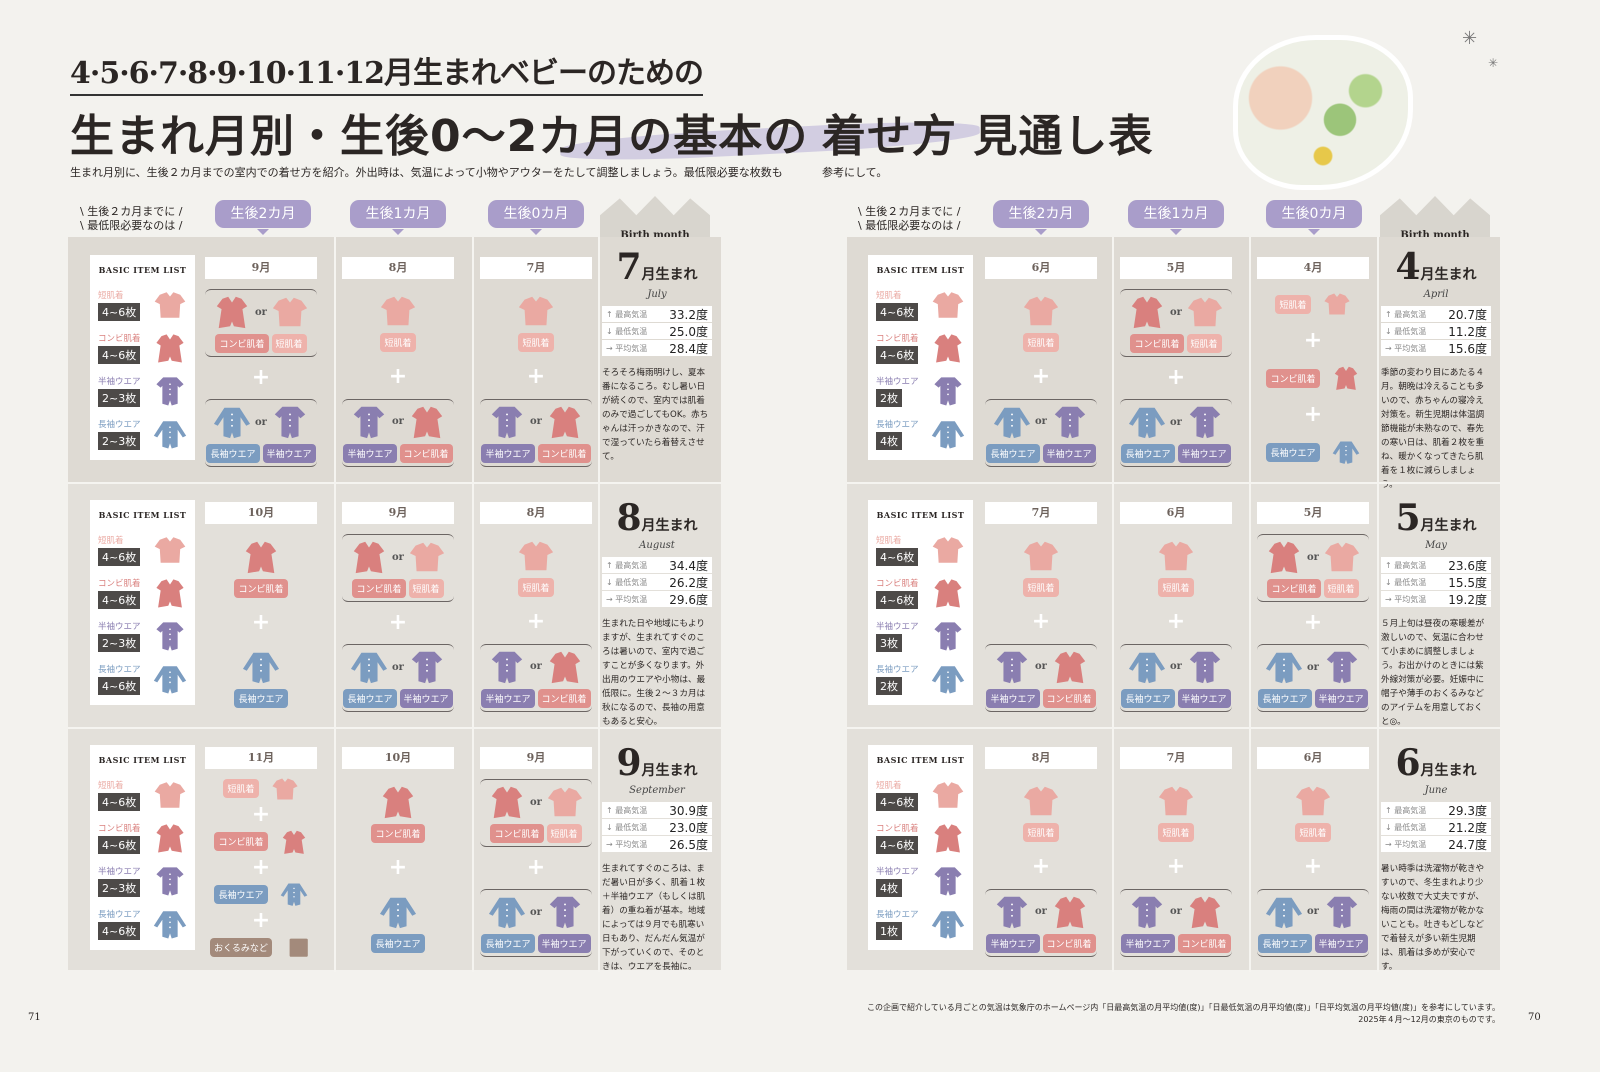 This screenshot has height=1072, width=1600. What do you see at coordinates (1467, 599) in the screenshot?
I see `temperature-value: 19.2度` at bounding box center [1467, 599].